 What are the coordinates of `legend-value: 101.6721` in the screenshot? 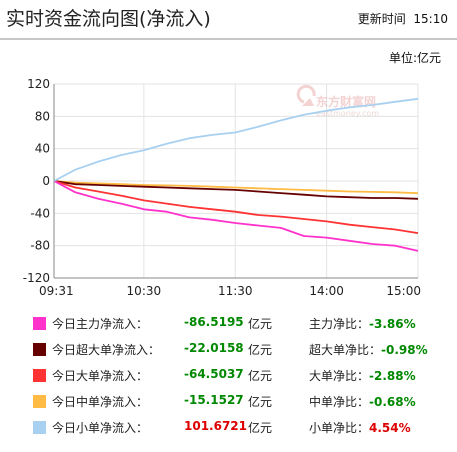 It's located at (216, 426).